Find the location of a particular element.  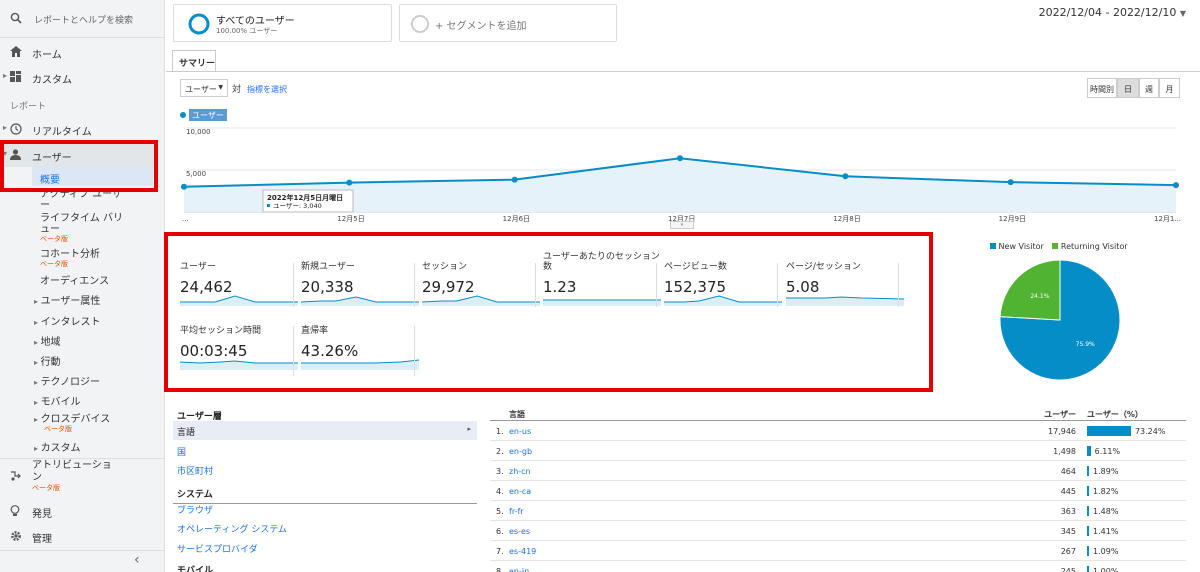

table-row: 8. en-in 245 1.00% is located at coordinates (838, 566).